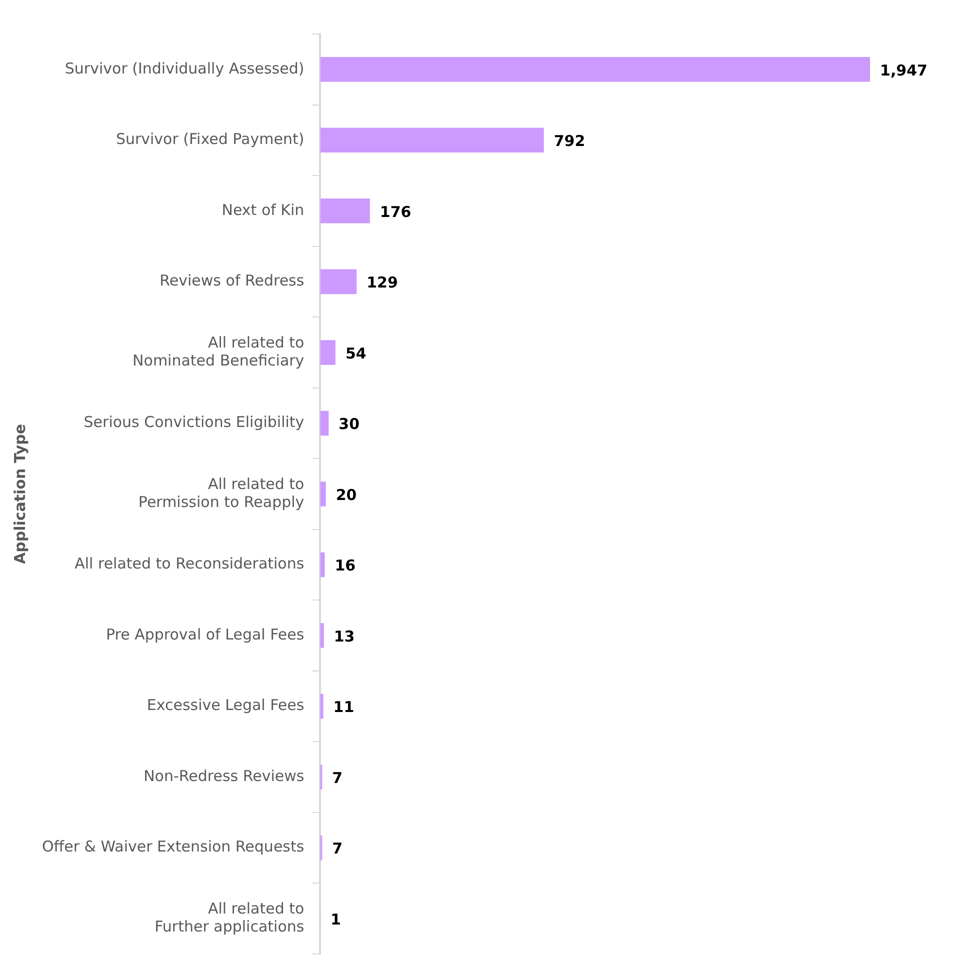 Image resolution: width=953 pixels, height=979 pixels. I want to click on data-label: 176, so click(396, 211).